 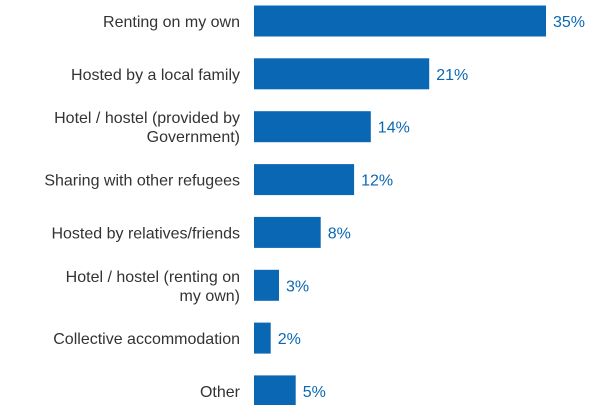 What do you see at coordinates (210, 296) in the screenshot?
I see `category-label-line: my own)` at bounding box center [210, 296].